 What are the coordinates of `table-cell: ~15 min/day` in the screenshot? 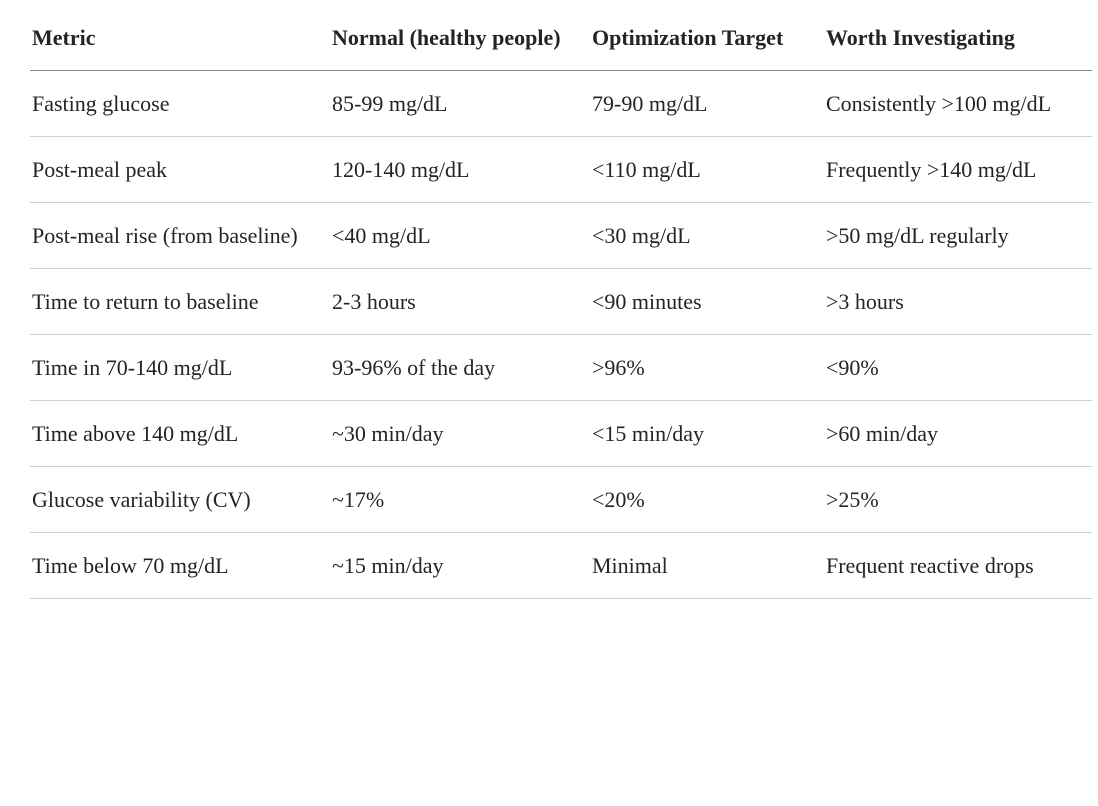 It's located at (460, 565).